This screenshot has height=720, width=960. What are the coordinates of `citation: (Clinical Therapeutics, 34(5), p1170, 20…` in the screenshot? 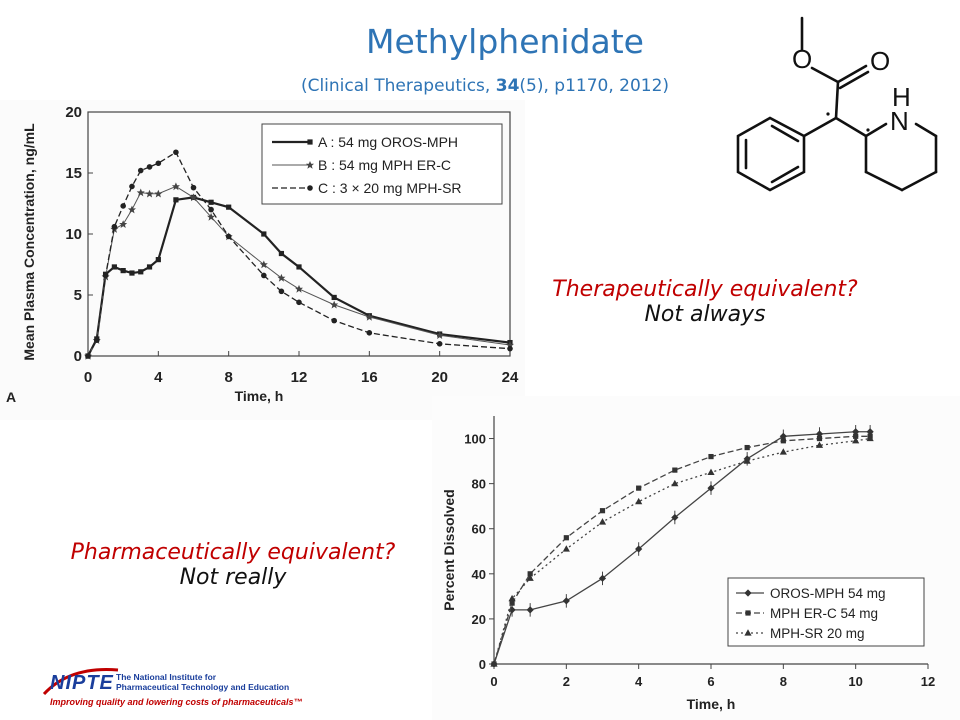 It's located at (485, 86).